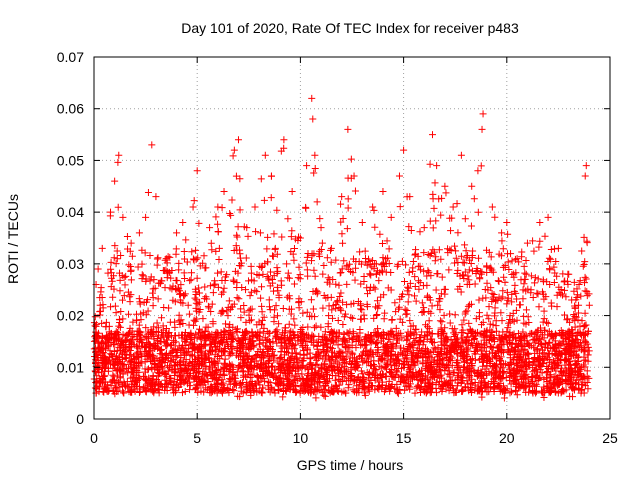 This screenshot has height=480, width=640. Describe the element at coordinates (70, 212) in the screenshot. I see `y-tick-label: 0.04` at that location.